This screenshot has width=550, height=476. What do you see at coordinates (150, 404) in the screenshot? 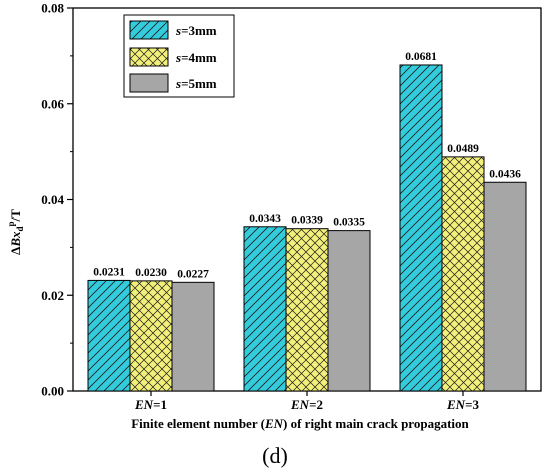
I see `x-tick-label: EN=1` at bounding box center [150, 404].